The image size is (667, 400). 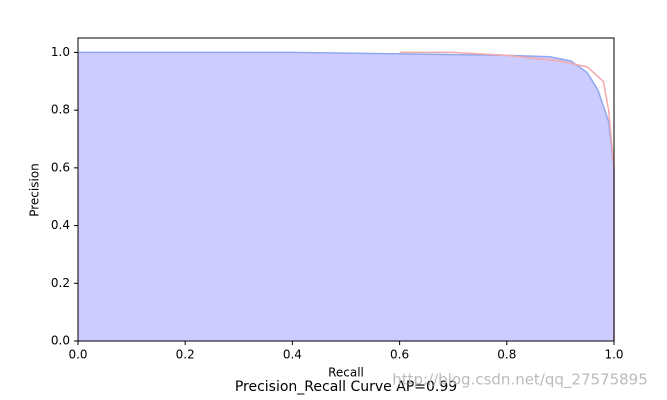 I want to click on y-tick-label: 0.6, so click(x=60, y=167).